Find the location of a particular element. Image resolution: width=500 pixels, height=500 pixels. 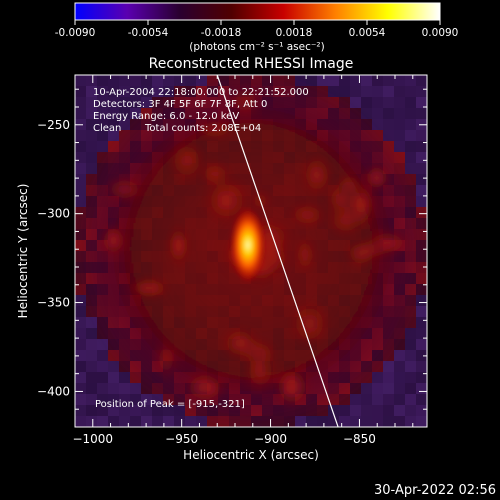

colorbar-tick-label: 0.0018 is located at coordinates (294, 33).